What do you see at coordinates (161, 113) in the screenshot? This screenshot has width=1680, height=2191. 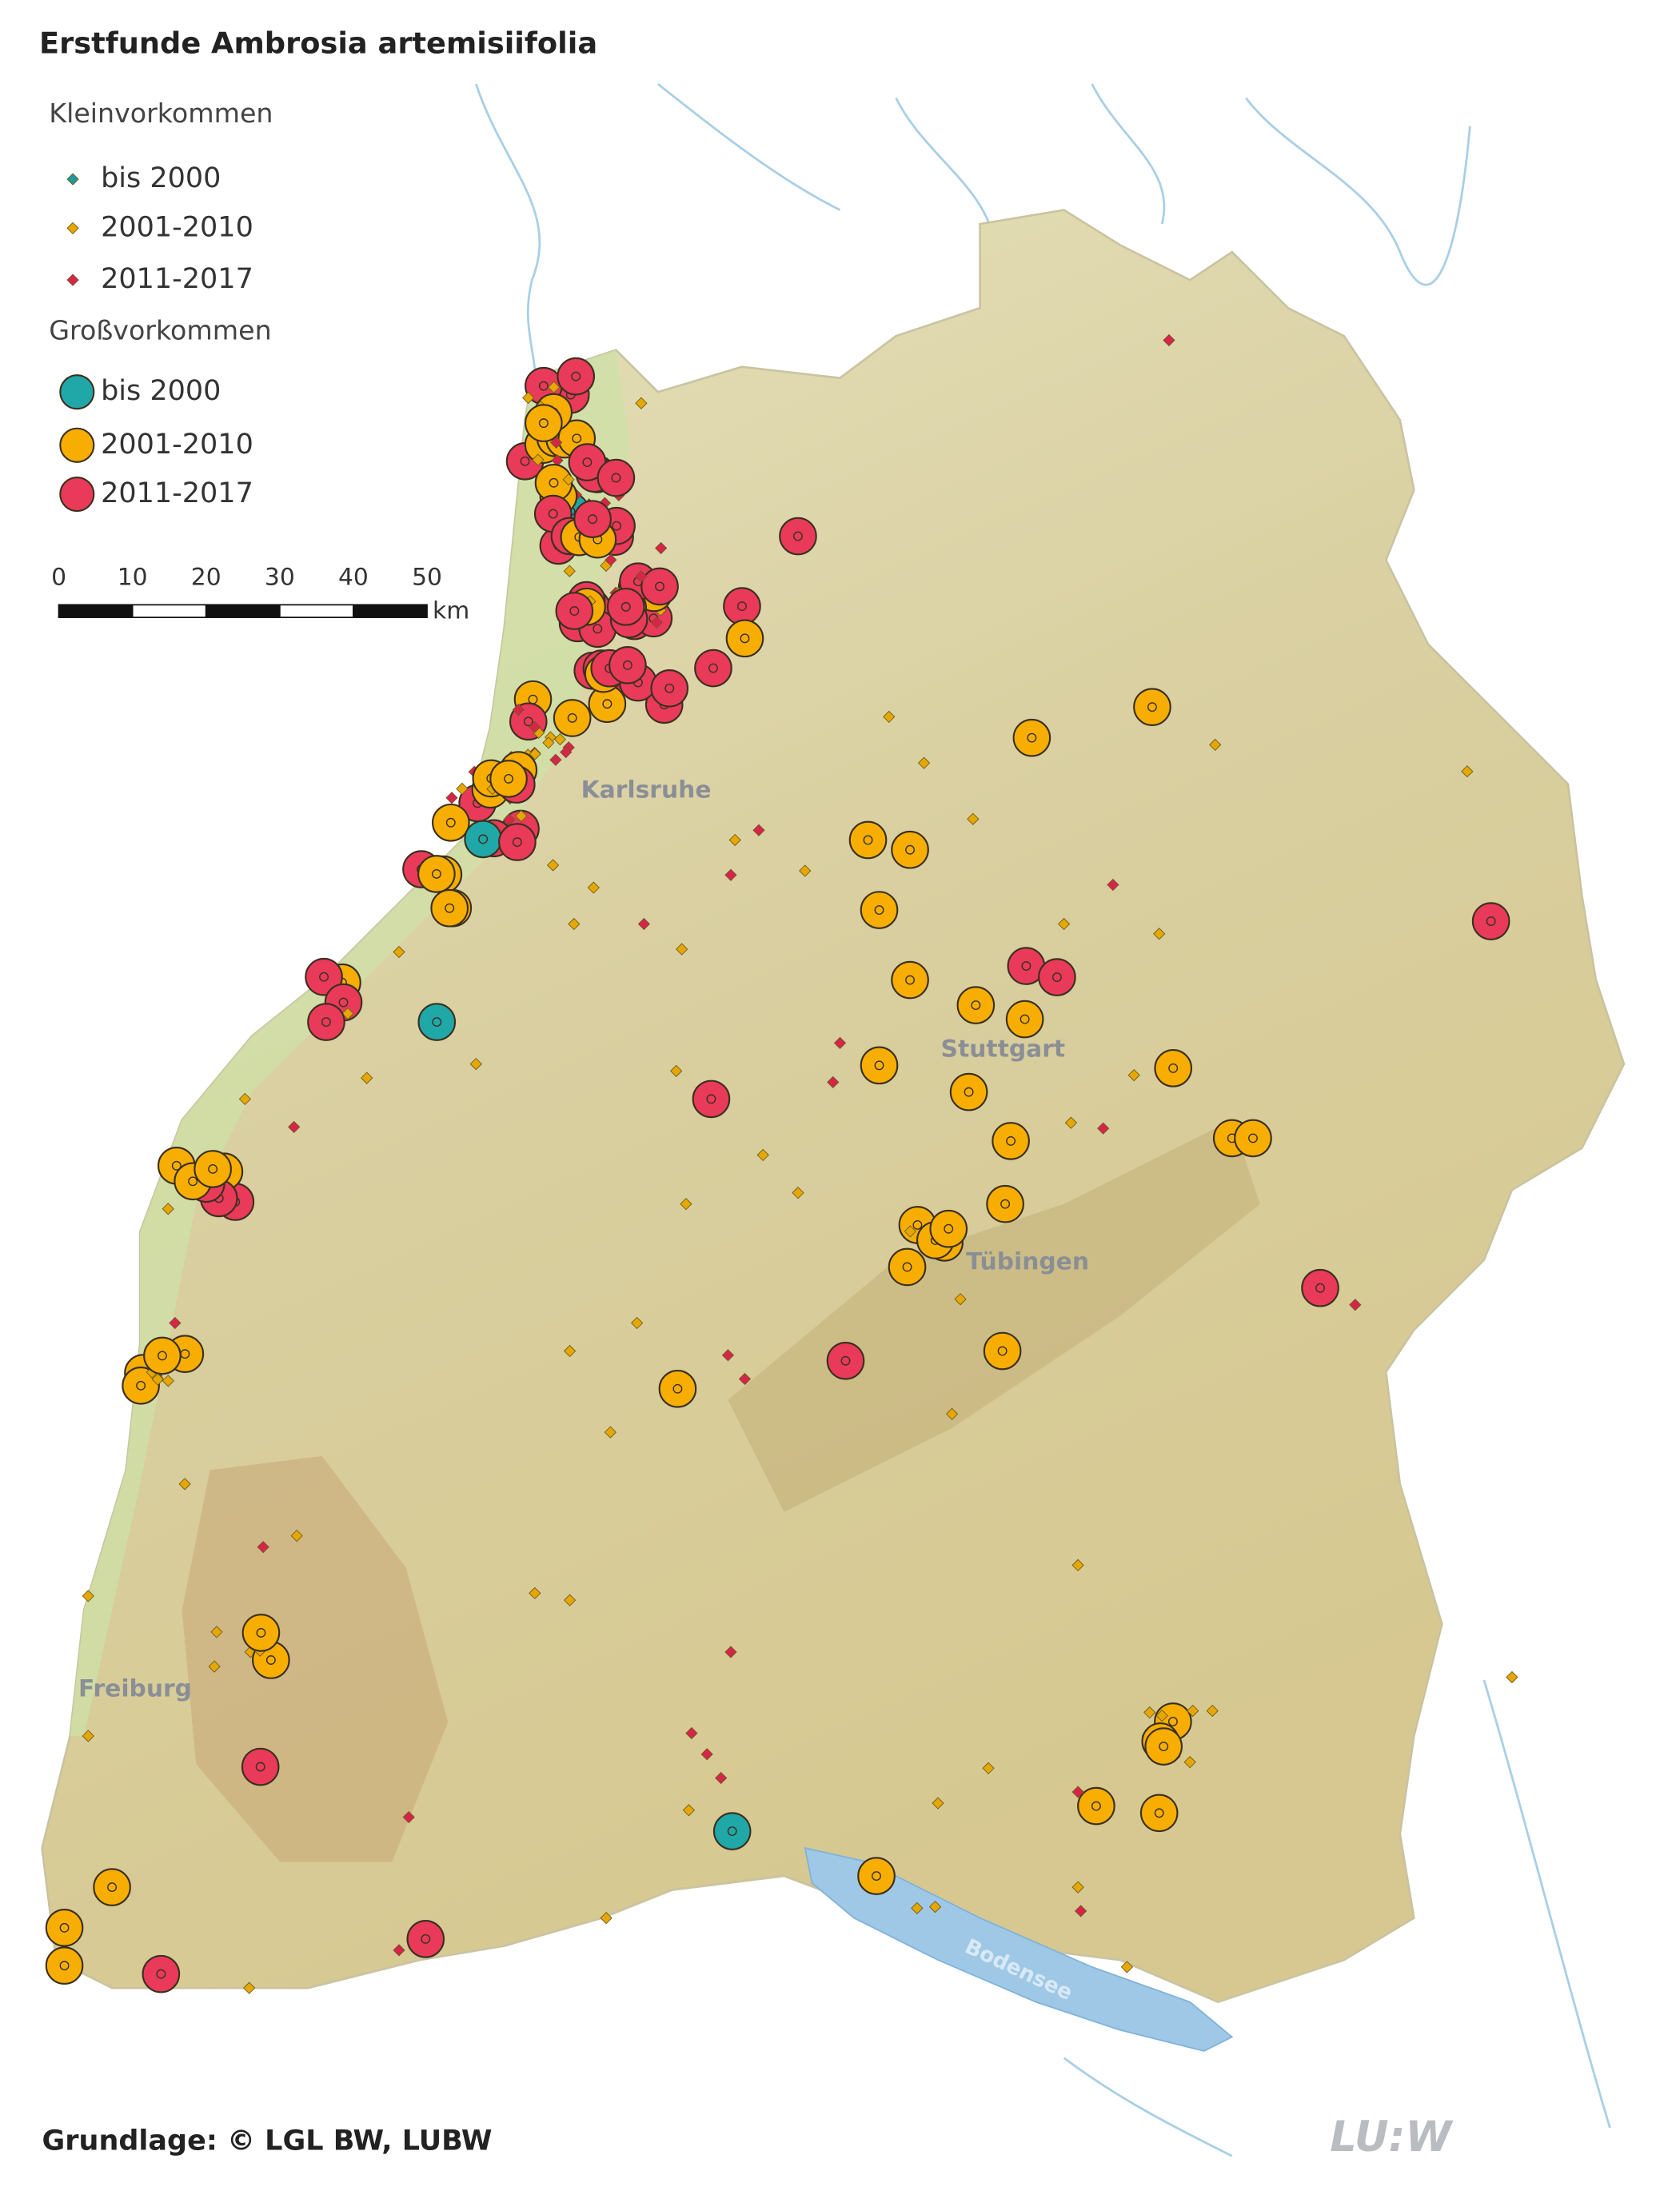 I see `legend-heading: Kleinvorkommen` at bounding box center [161, 113].